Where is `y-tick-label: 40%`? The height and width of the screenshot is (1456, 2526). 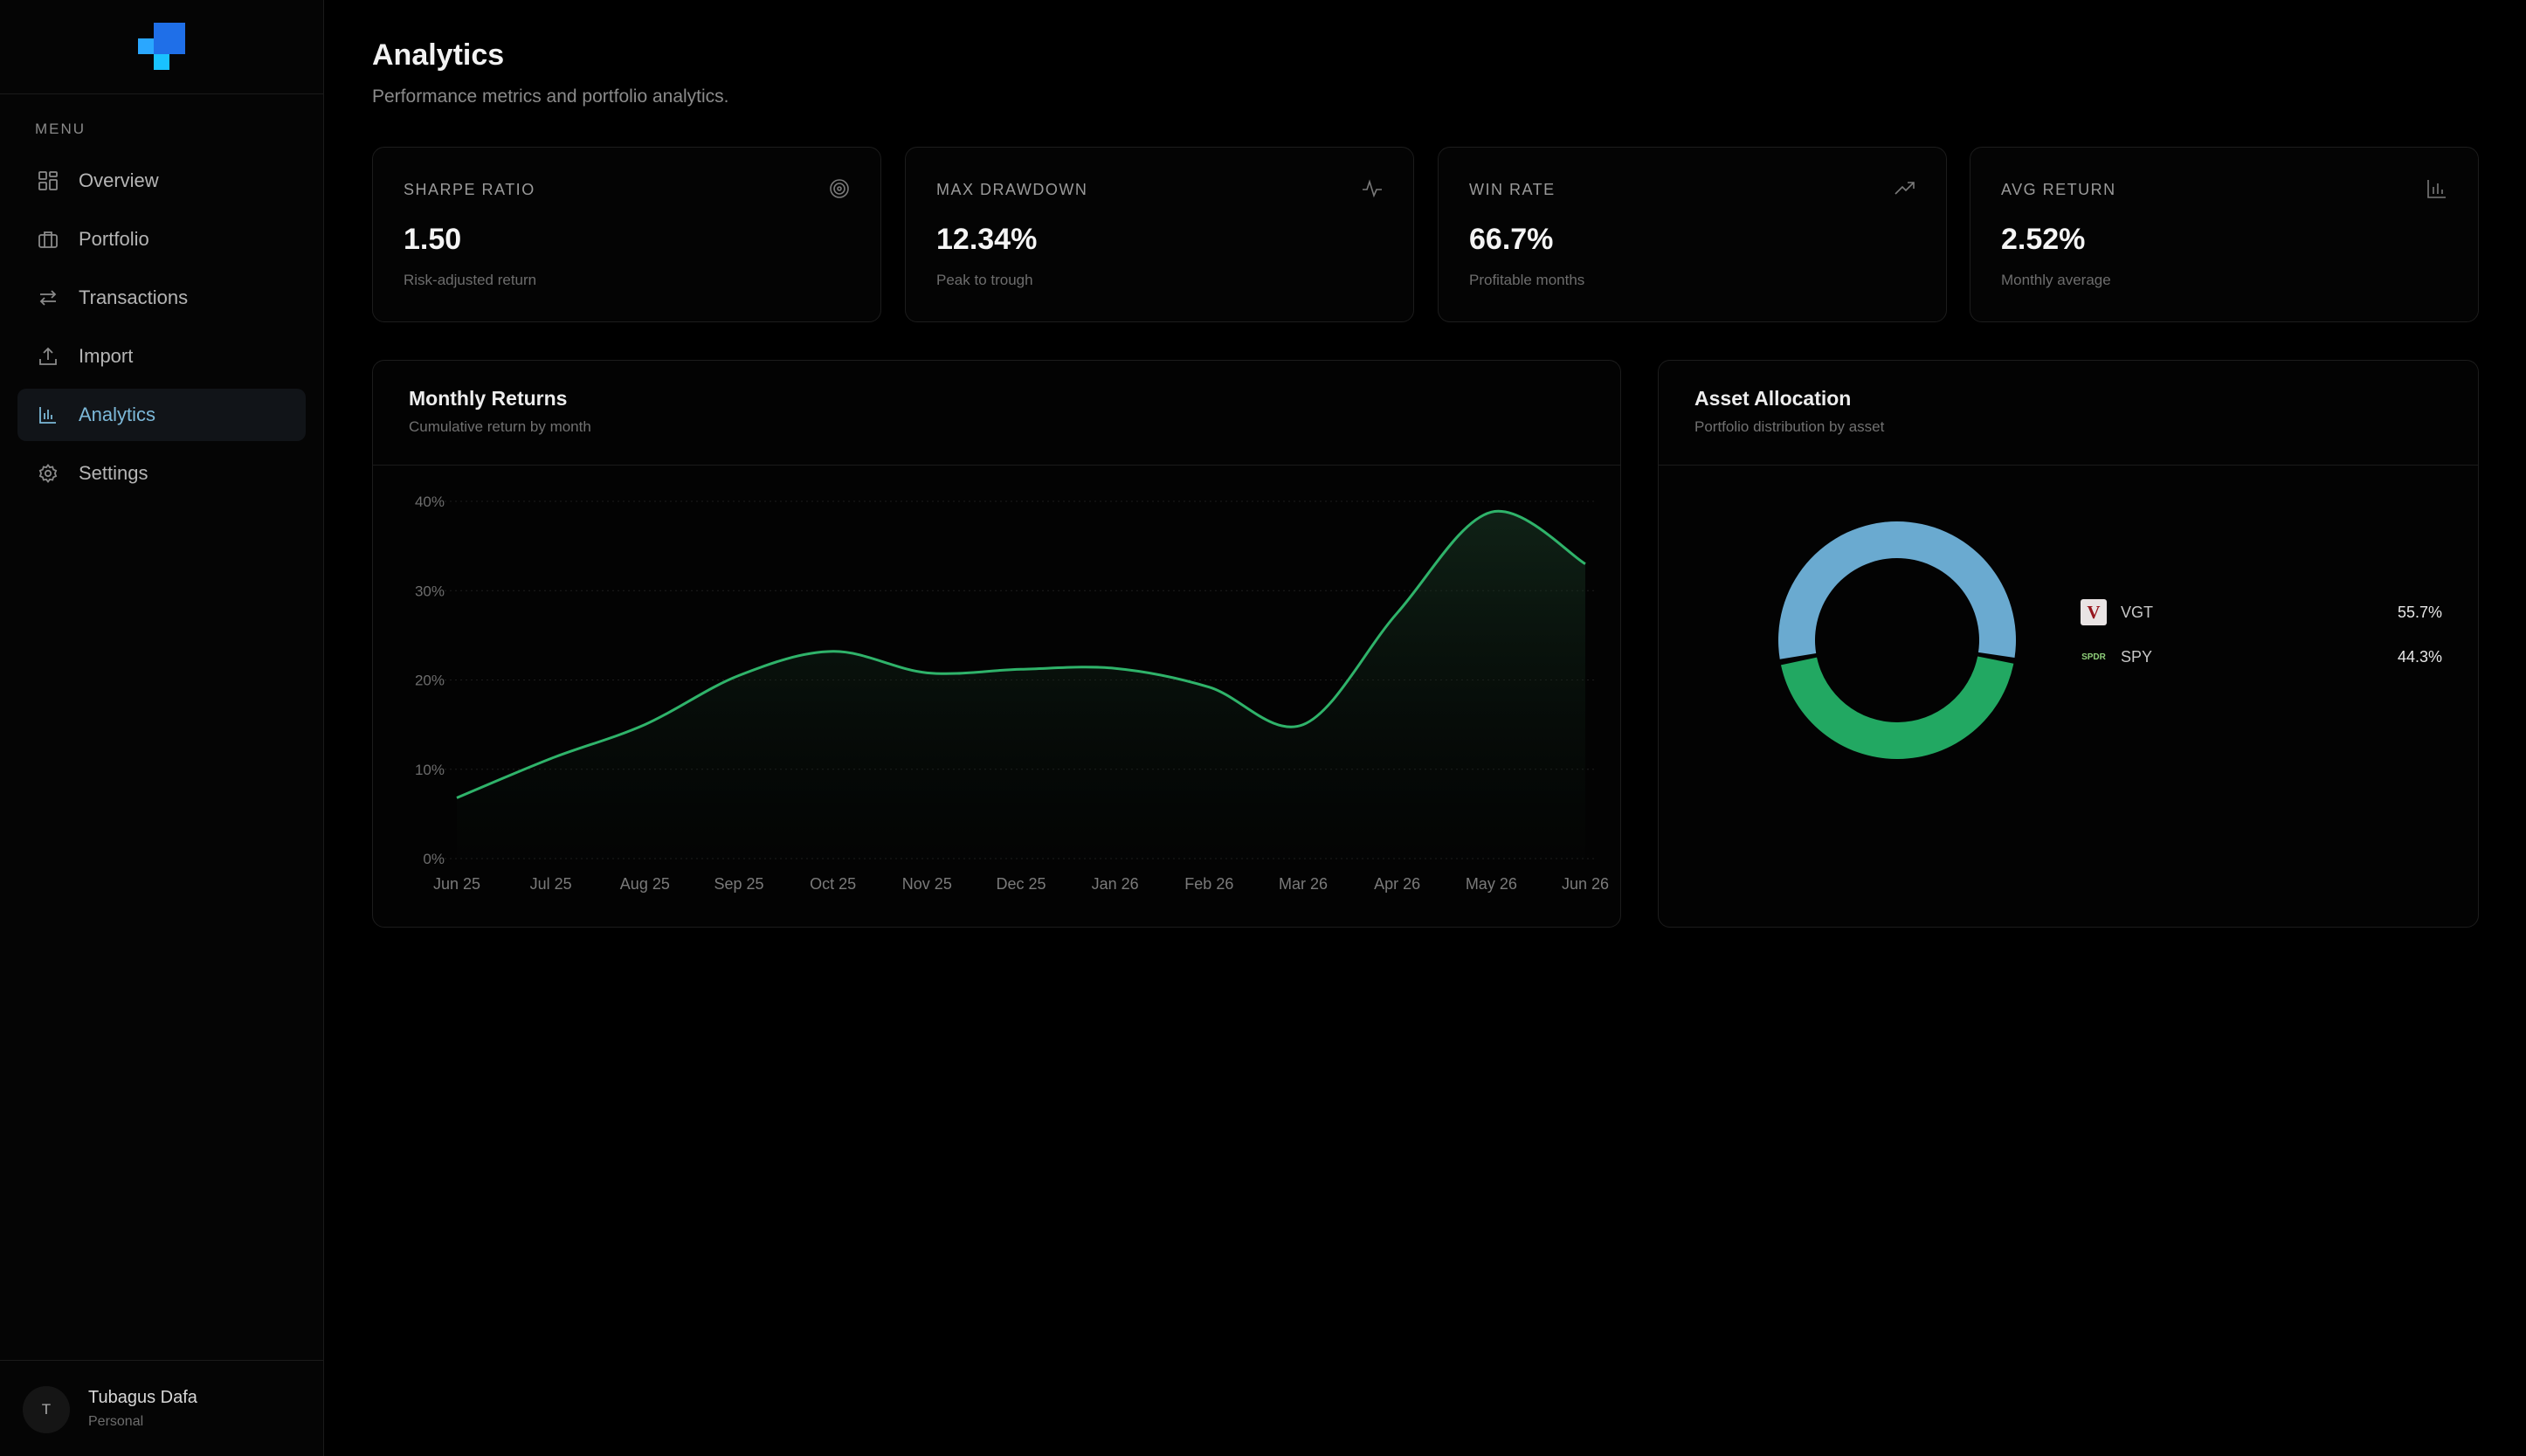 y-tick-label: 40% is located at coordinates (430, 501).